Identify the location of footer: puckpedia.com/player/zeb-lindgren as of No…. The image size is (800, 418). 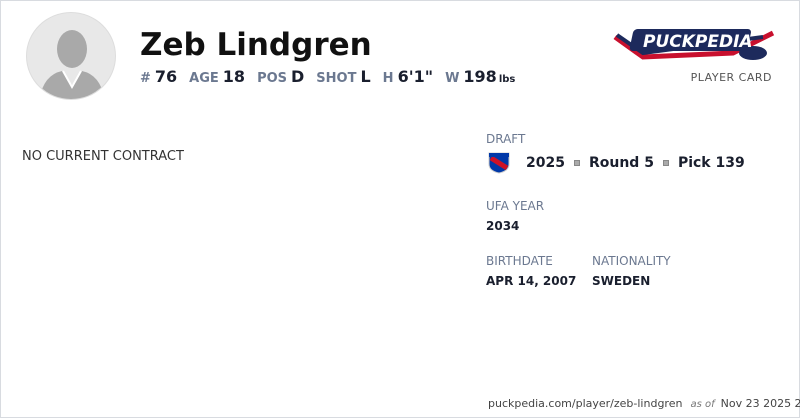
(644, 403).